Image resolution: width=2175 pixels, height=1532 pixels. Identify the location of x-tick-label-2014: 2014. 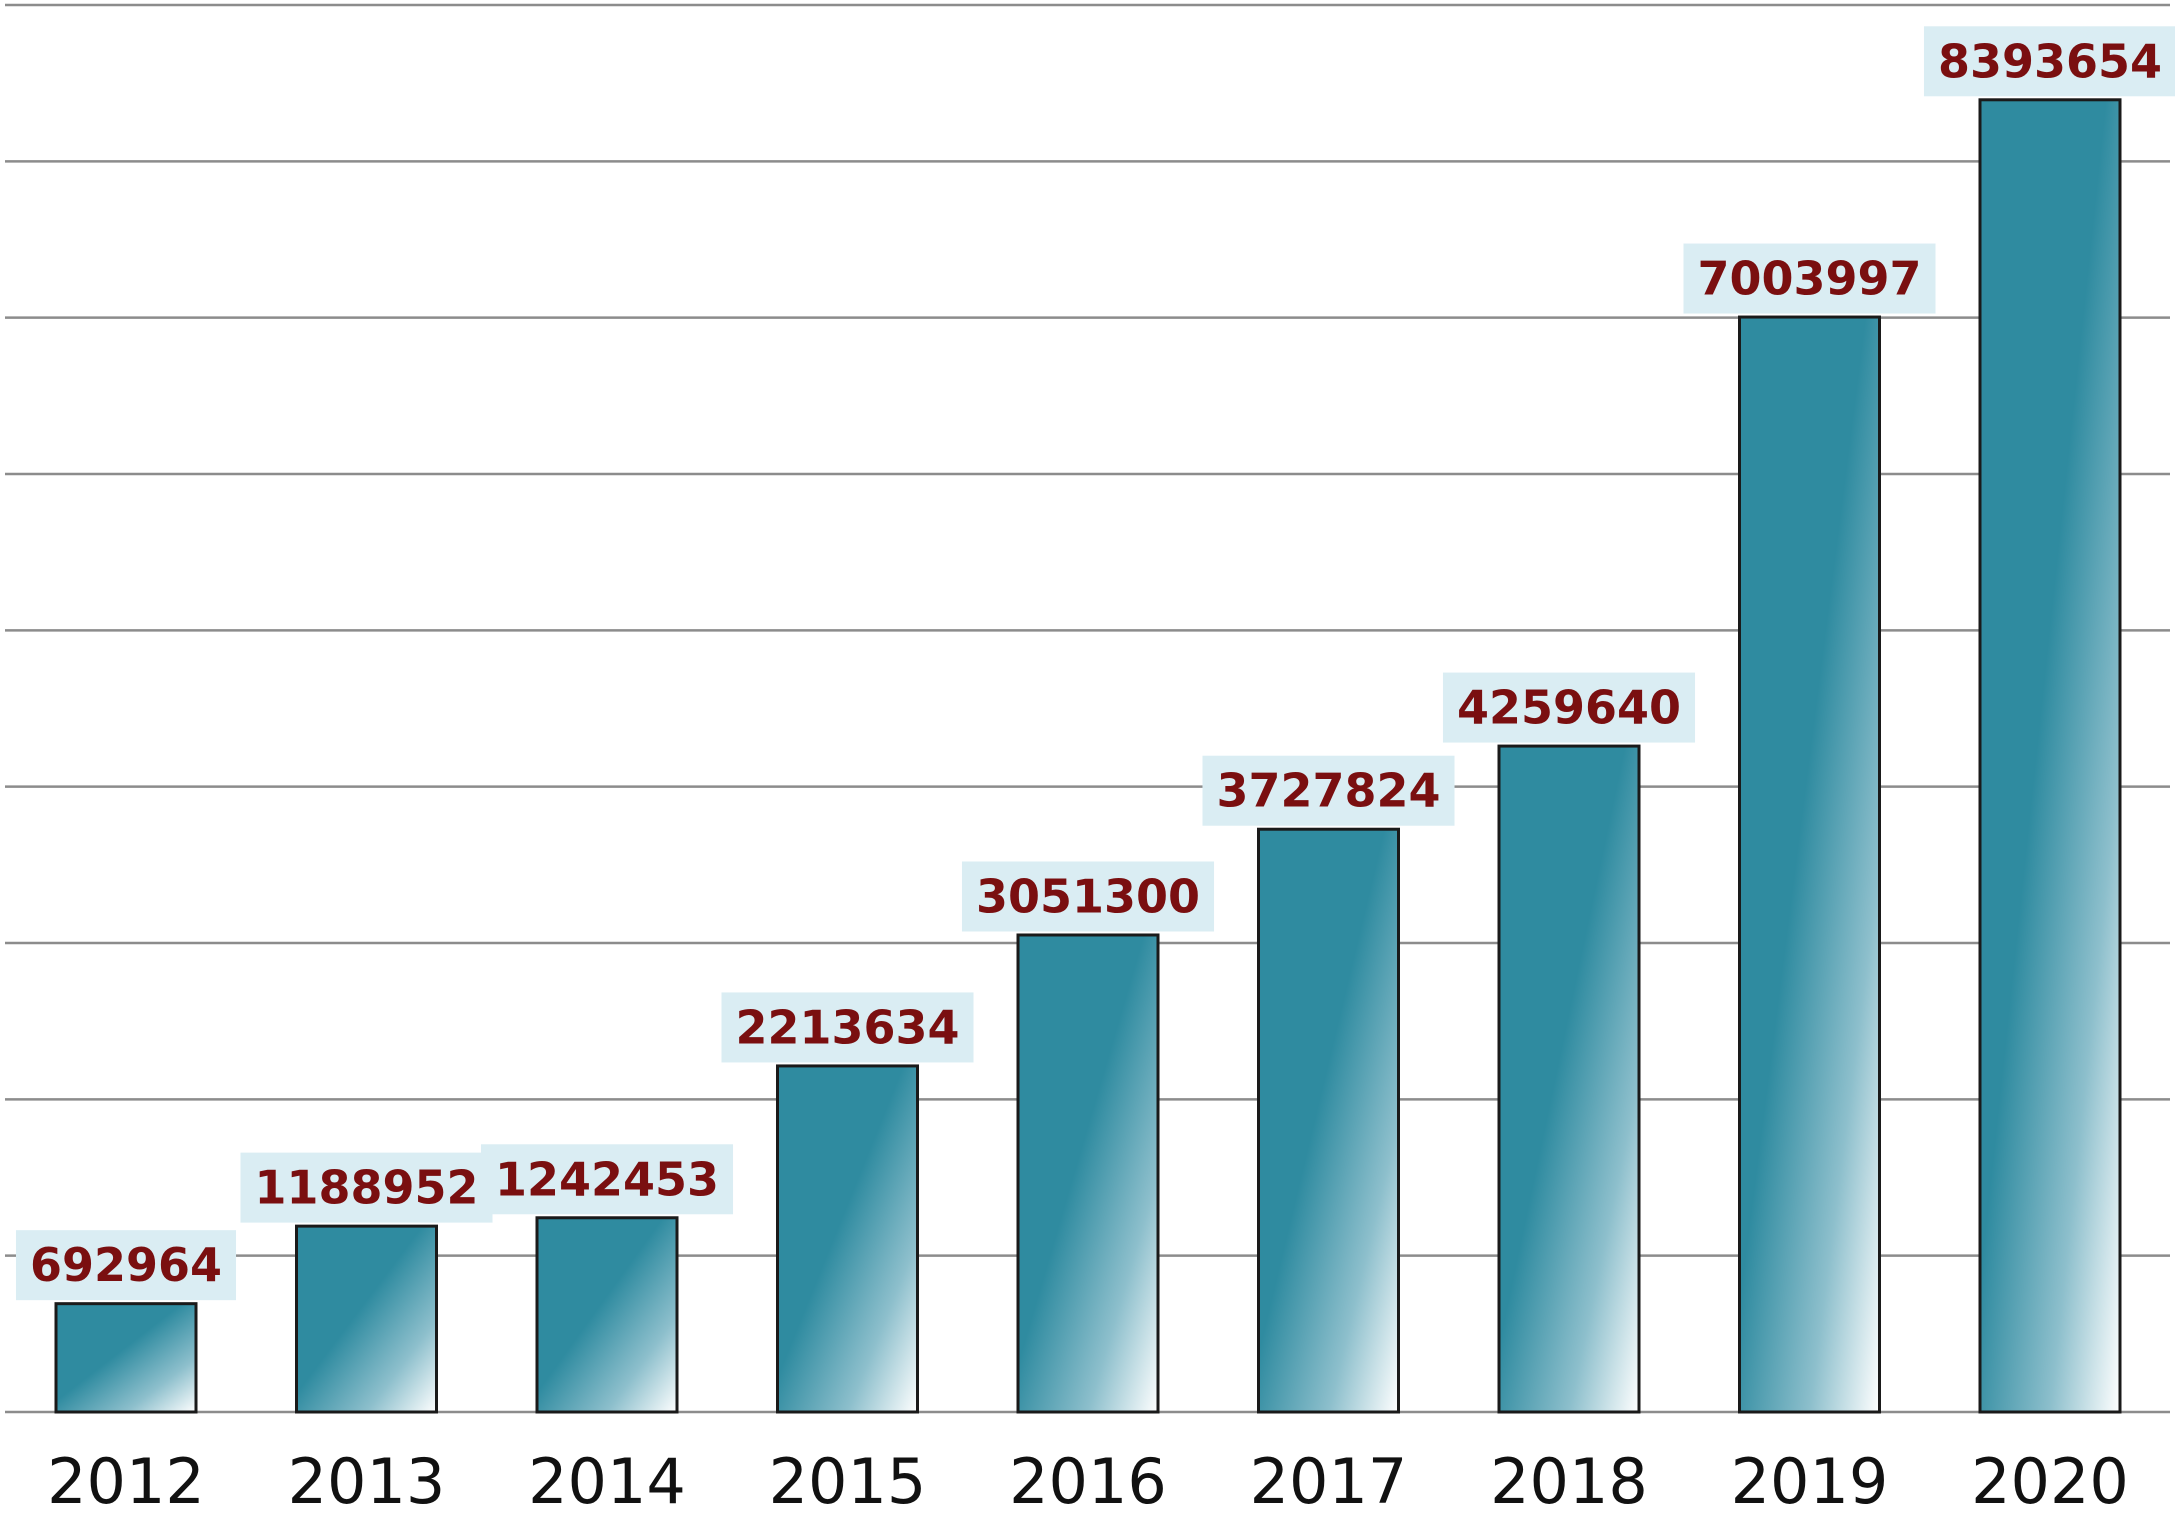
(607, 1481).